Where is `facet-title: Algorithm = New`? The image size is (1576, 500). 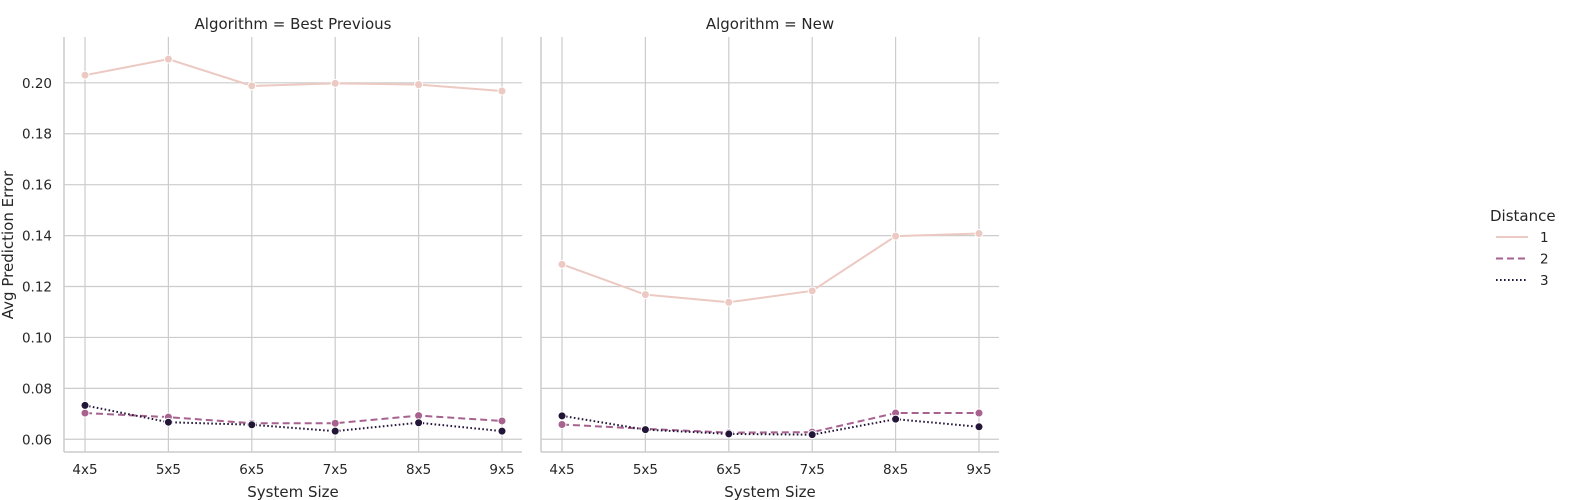 facet-title: Algorithm = New is located at coordinates (770, 24).